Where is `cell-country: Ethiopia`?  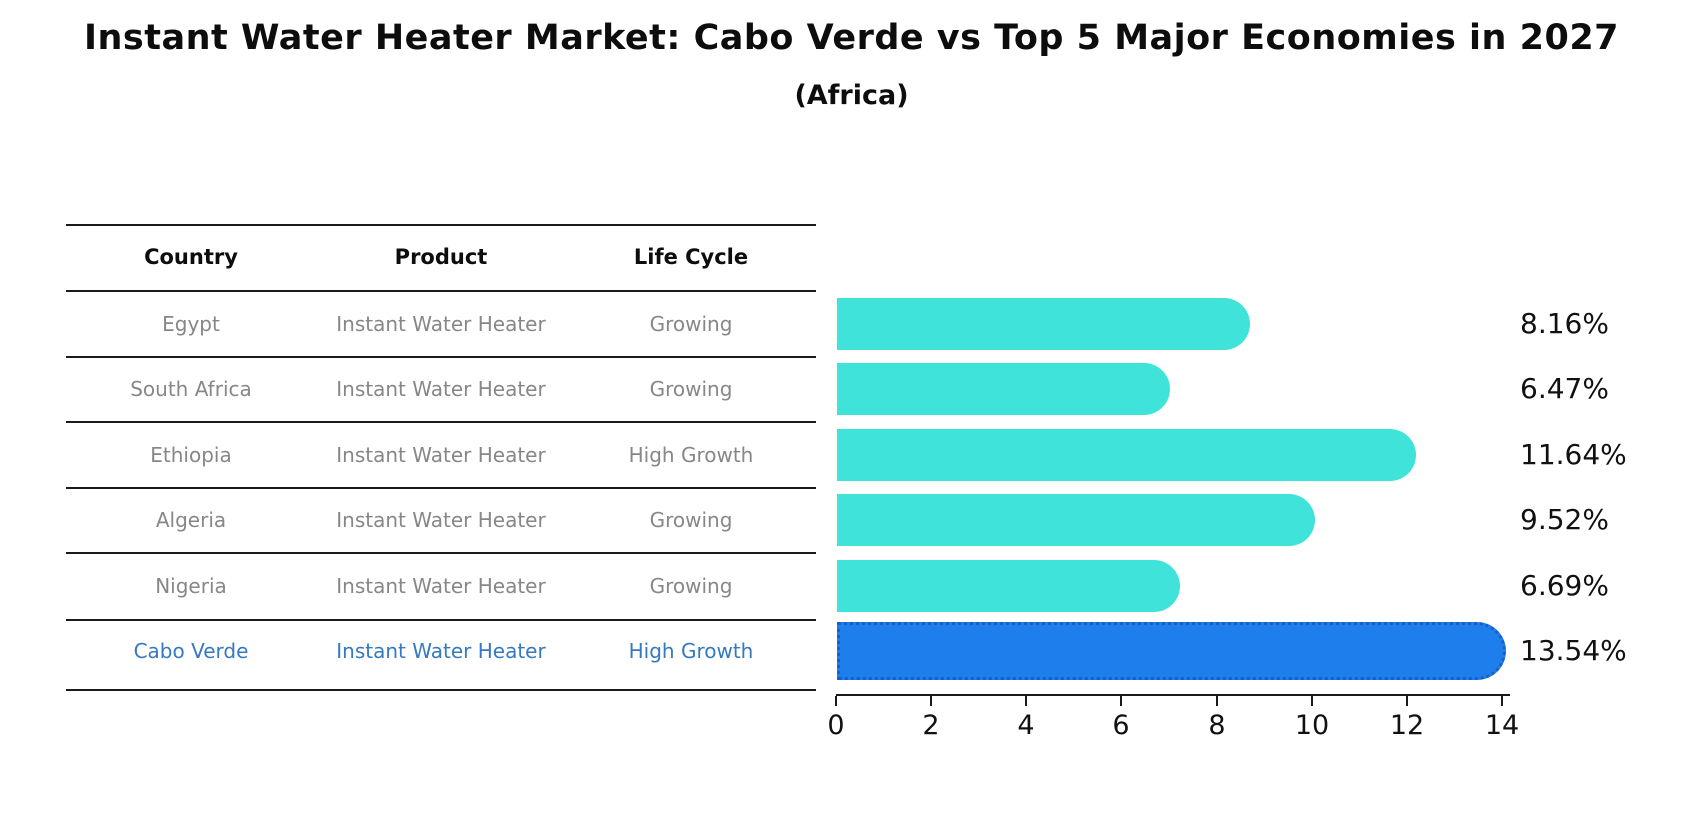
cell-country: Ethiopia is located at coordinates (191, 455).